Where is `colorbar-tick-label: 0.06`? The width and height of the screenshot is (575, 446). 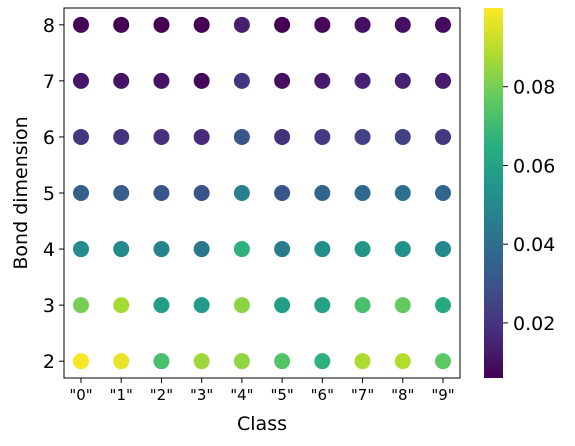
colorbar-tick-label: 0.06 is located at coordinates (534, 166).